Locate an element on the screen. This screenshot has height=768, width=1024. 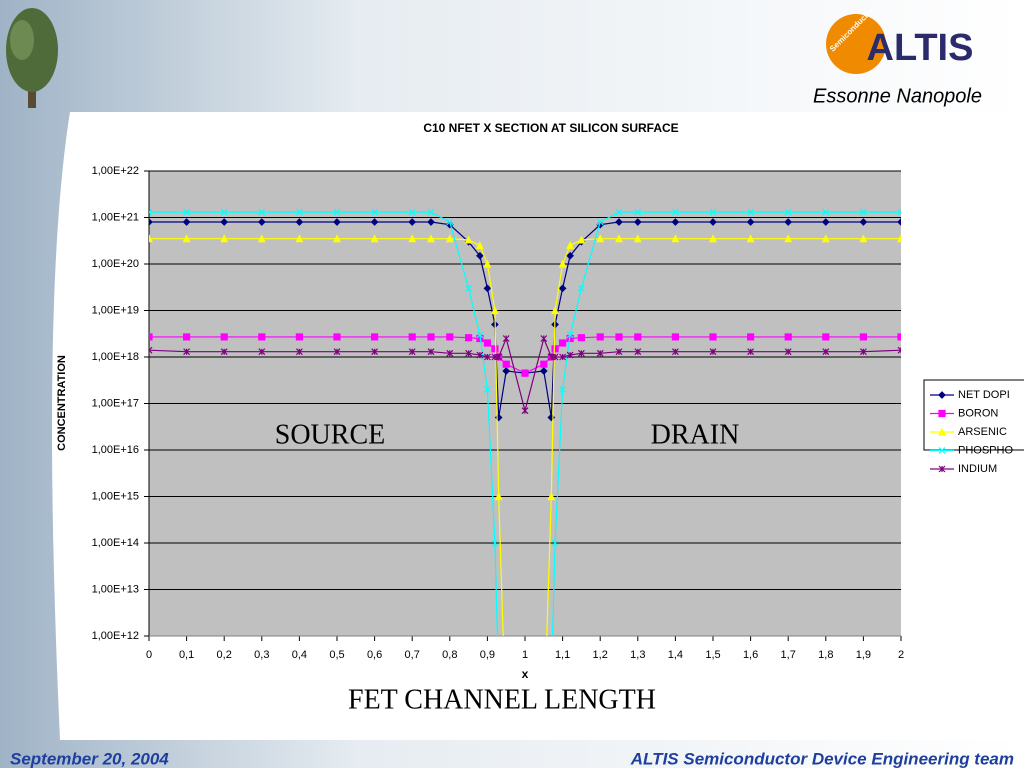
y-tick-label: 1,00E+13 is located at coordinates (115, 589).